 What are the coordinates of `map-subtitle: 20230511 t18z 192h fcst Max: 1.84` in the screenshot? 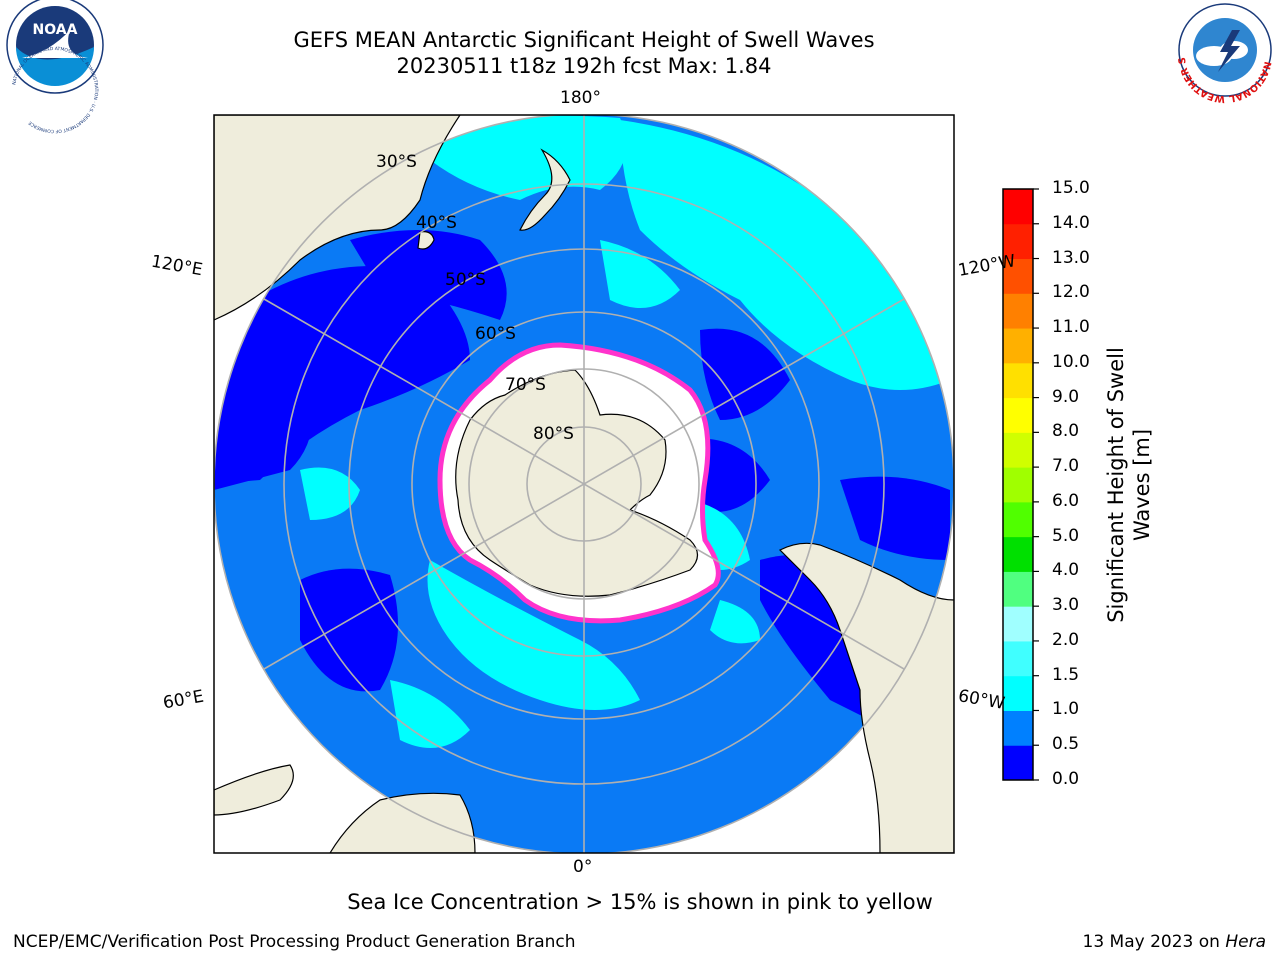 It's located at (584, 66).